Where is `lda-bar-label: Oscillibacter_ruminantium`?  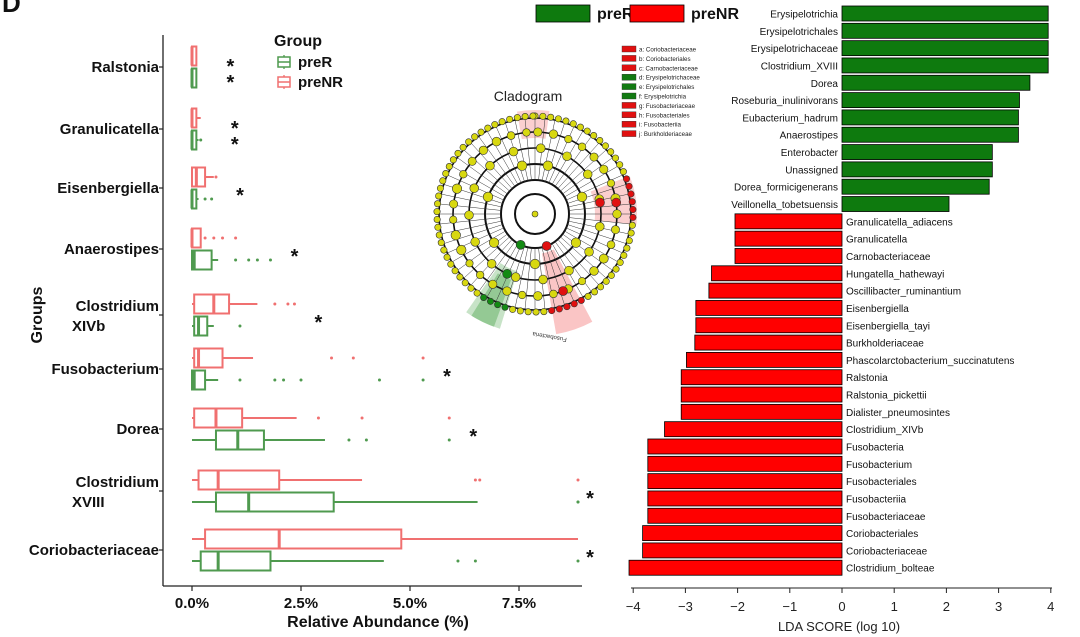
lda-bar-label: Oscillibacter_ruminantium is located at coordinates (903, 292).